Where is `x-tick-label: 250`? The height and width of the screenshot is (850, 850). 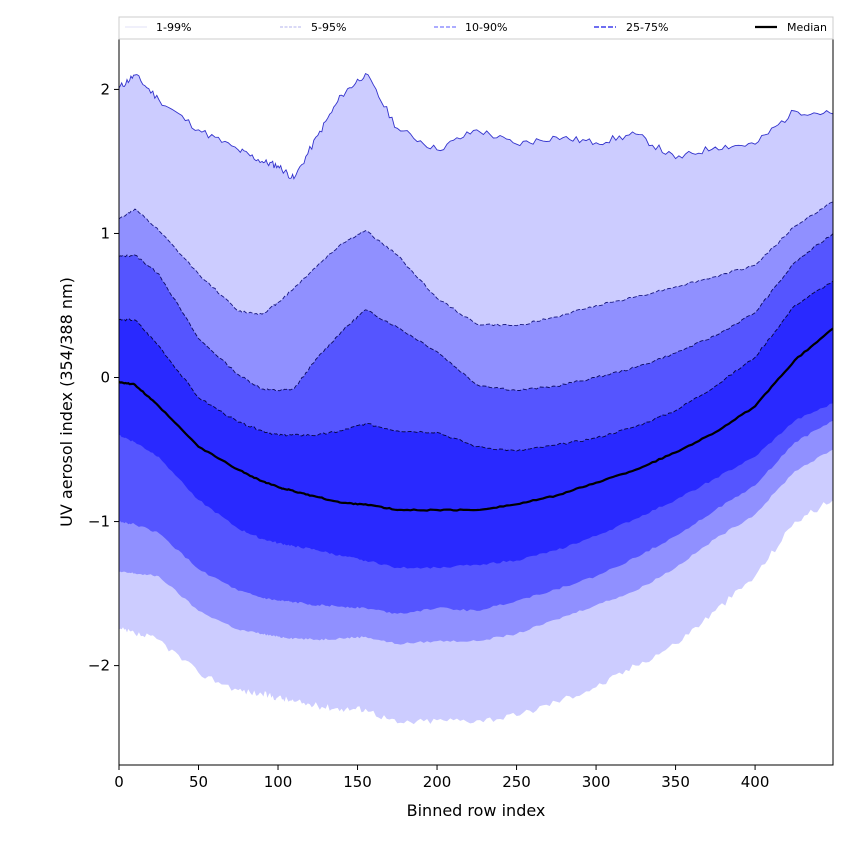 x-tick-label: 250 is located at coordinates (516, 782).